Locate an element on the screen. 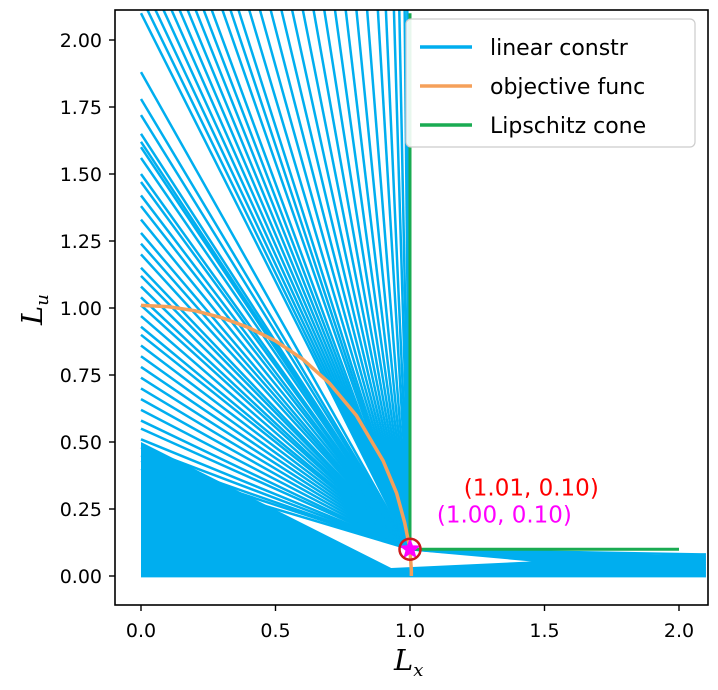 This screenshot has height=690, width=718. y-tick-label: 0.00 is located at coordinates (81, 577).